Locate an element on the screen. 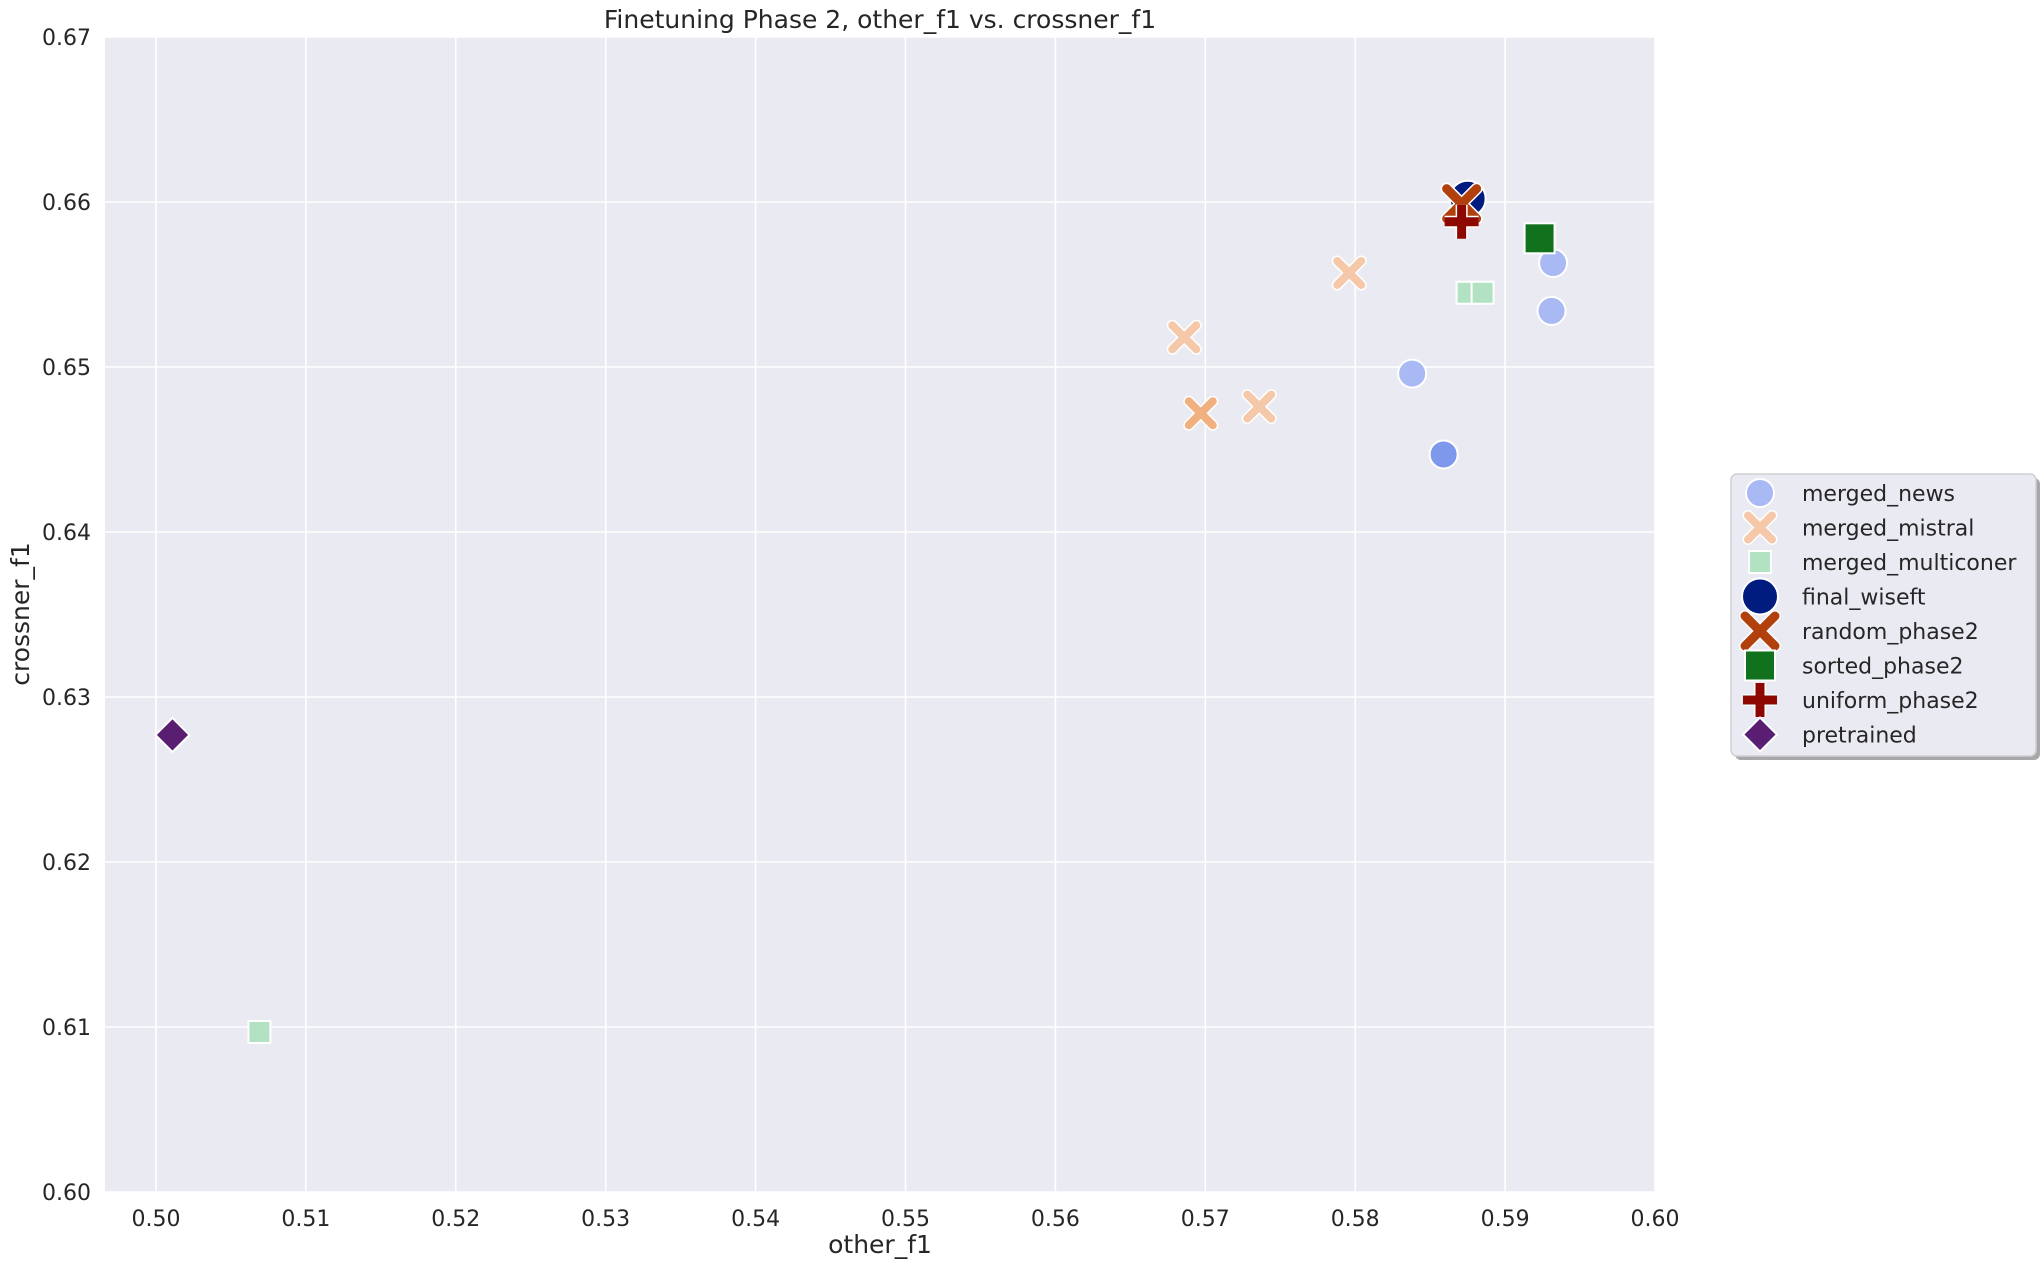 Image resolution: width=2044 pixels, height=1269 pixels. x-tick-label: 0.57 is located at coordinates (1205, 1219).